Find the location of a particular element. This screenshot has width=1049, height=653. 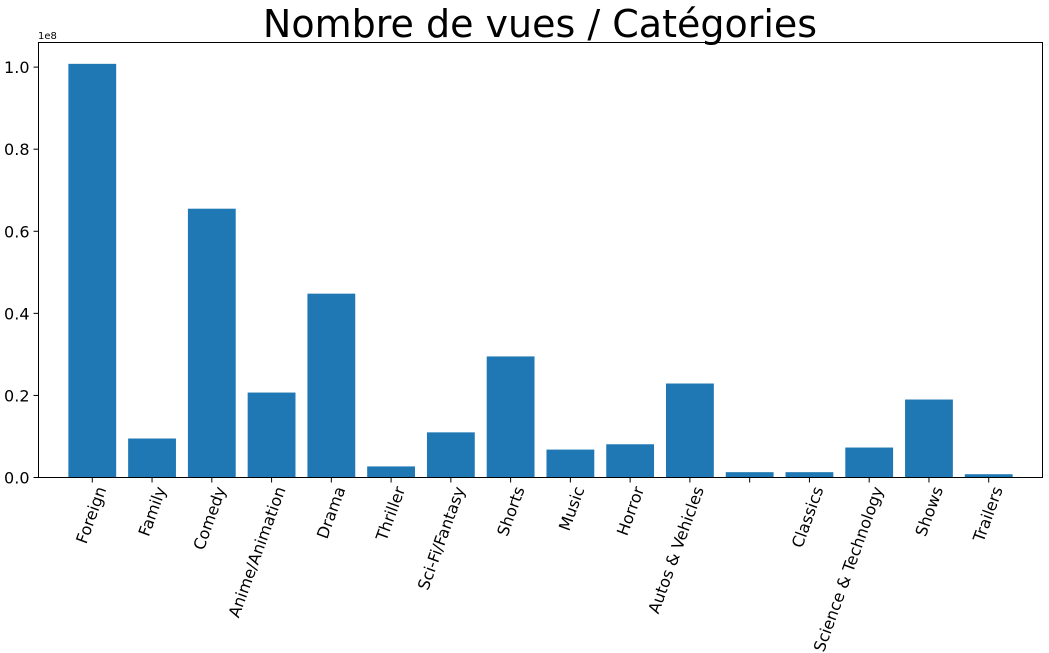

x-tick-label: Shorts is located at coordinates (510, 511).